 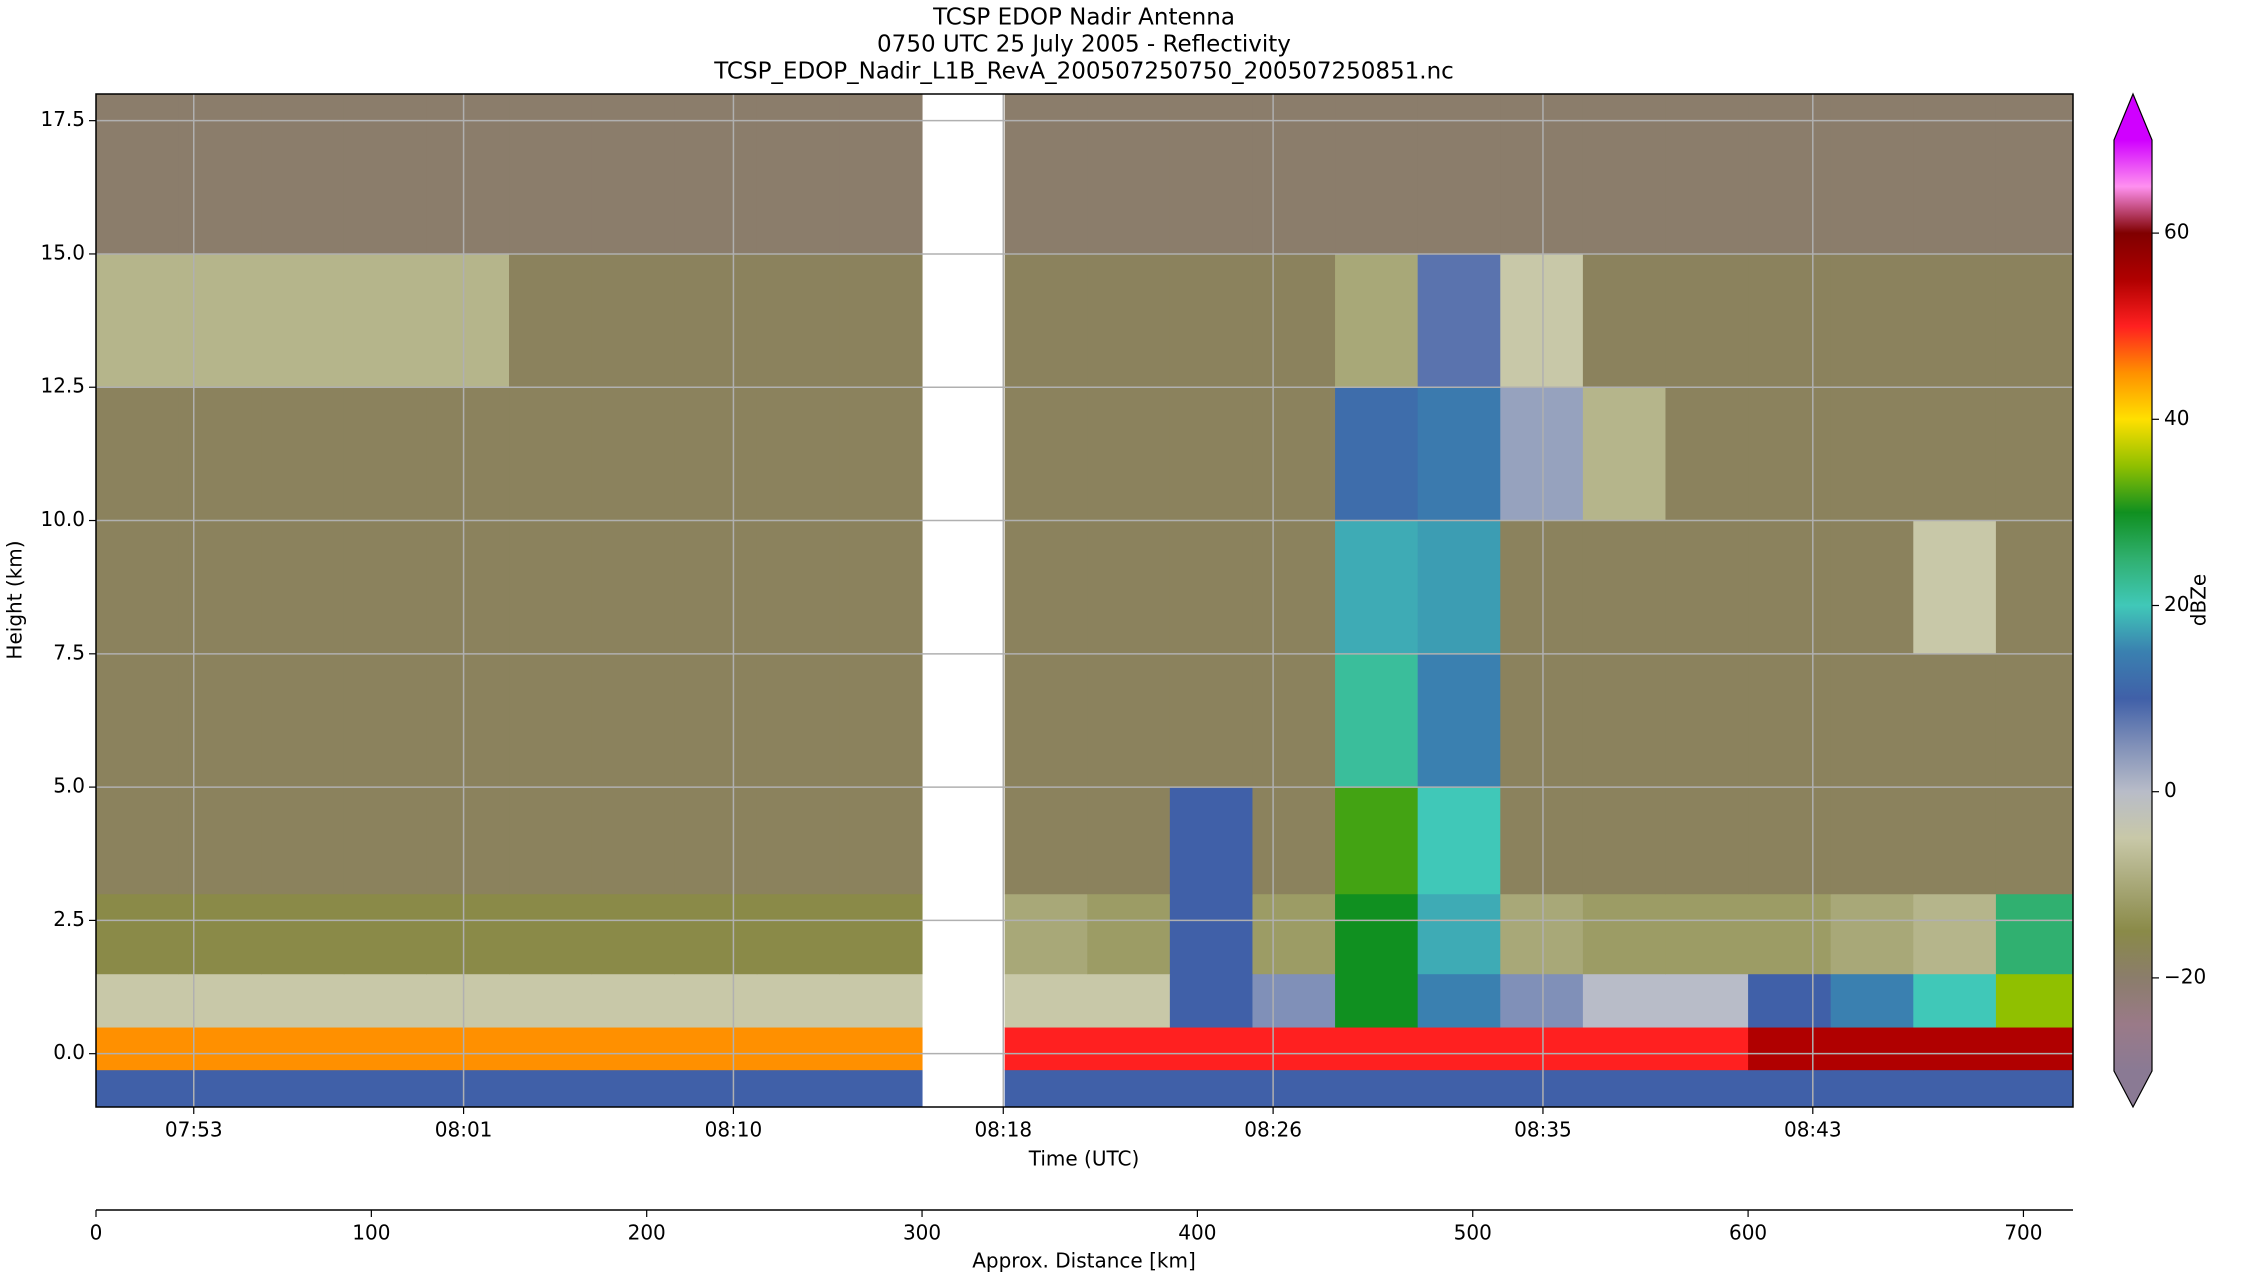 What do you see at coordinates (2133, 117) in the screenshot?
I see `colorbar-extend-top` at bounding box center [2133, 117].